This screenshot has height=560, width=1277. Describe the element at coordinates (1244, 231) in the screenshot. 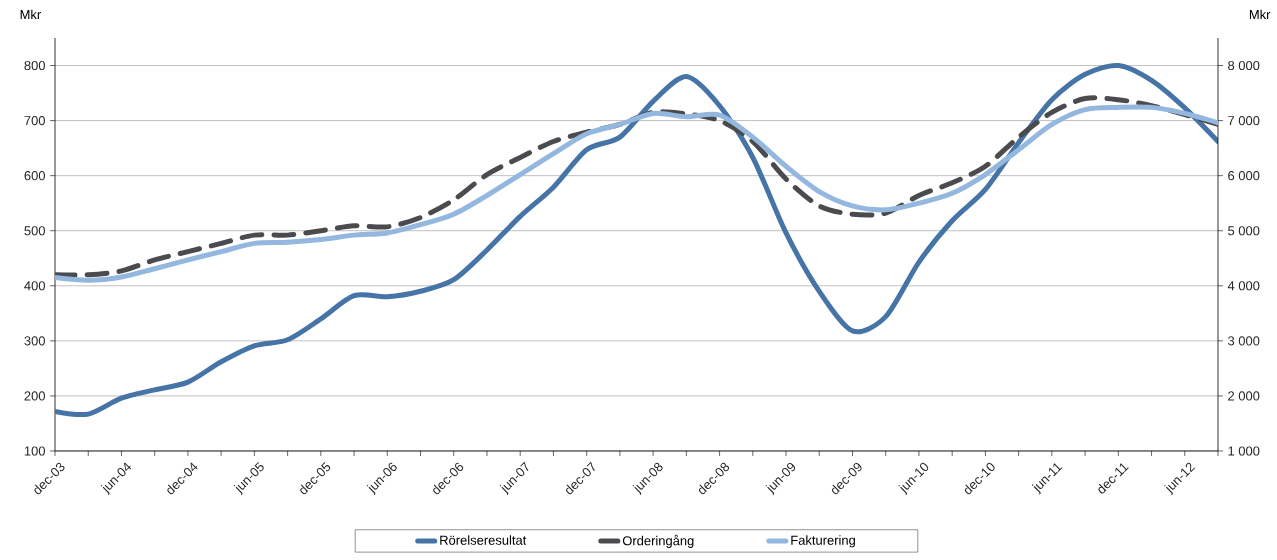

I see `y2-tick-label: 5 000` at that location.